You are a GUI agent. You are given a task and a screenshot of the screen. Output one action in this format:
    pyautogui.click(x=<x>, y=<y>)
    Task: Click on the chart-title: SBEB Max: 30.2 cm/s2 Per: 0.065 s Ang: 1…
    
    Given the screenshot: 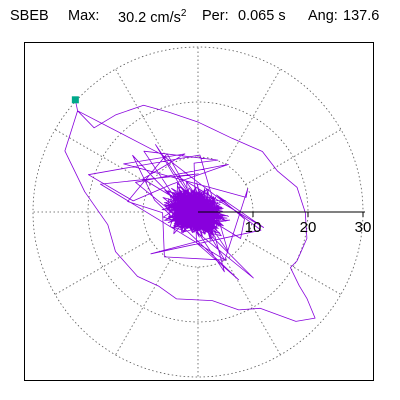 What is the action you would take?
    pyautogui.click(x=200, y=21)
    